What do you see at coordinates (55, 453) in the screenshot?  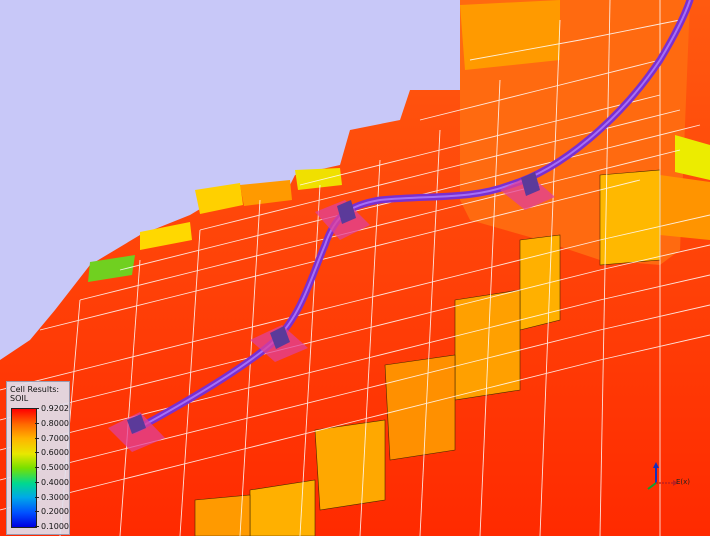 I see `legend-label: 0.6000` at bounding box center [55, 453].